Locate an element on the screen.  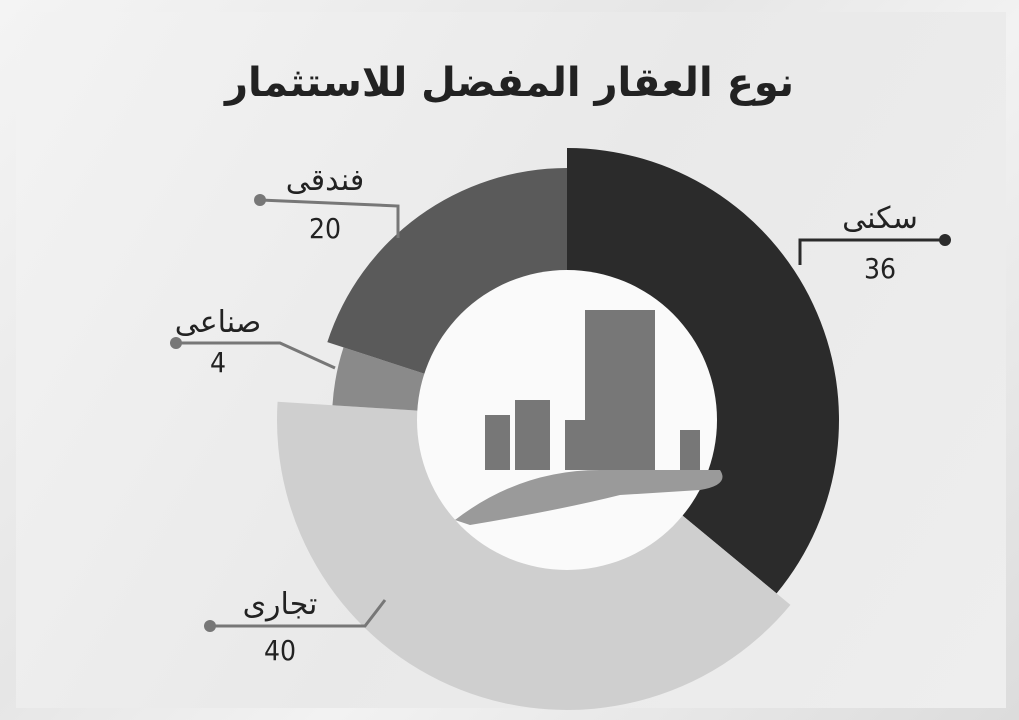
slice-label: سكنى is located at coordinates (880, 218).